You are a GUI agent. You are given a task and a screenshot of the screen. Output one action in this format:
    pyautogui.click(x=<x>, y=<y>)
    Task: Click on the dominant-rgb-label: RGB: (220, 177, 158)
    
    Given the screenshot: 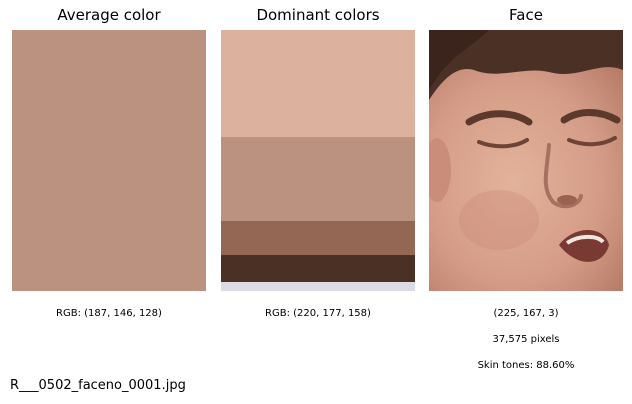 What is the action you would take?
    pyautogui.click(x=318, y=313)
    